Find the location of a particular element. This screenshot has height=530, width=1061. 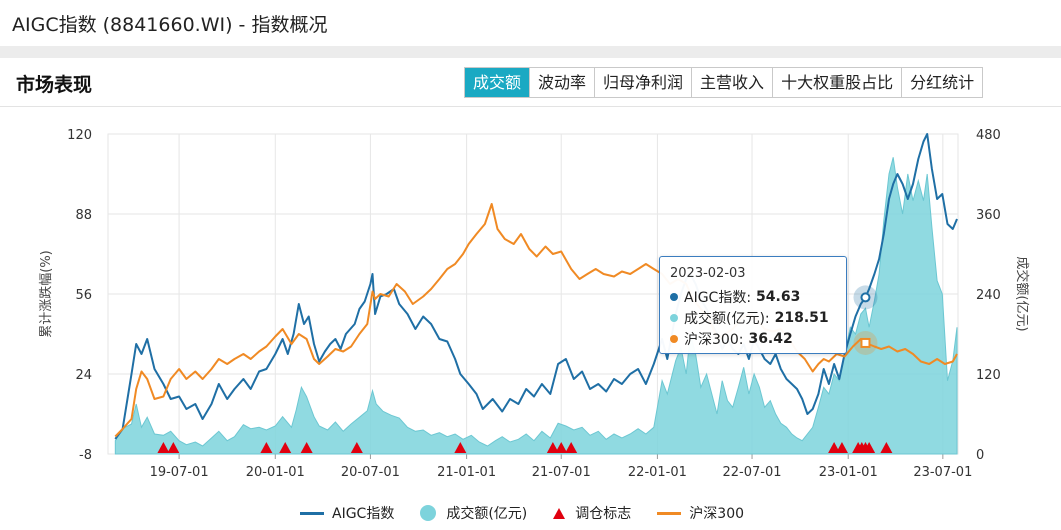

legend-swatch-turnover is located at coordinates (428, 513).